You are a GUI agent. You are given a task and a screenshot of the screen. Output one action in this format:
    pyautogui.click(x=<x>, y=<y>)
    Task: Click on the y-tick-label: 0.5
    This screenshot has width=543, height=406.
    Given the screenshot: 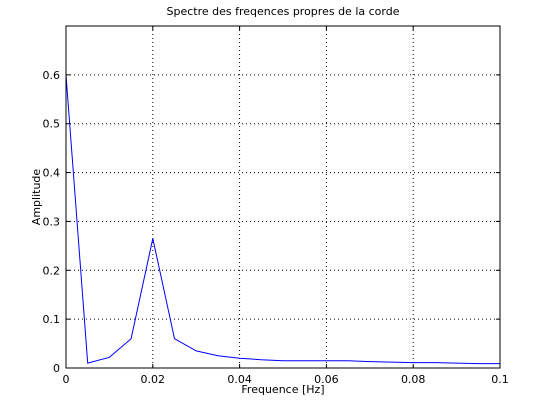 What is the action you would take?
    pyautogui.click(x=52, y=124)
    